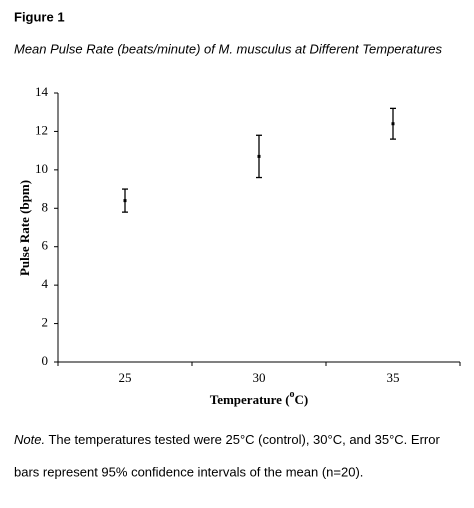 This screenshot has height=508, width=474. Describe the element at coordinates (24, 228) in the screenshot. I see `y-axis-label: Pulse Rate (bpm)` at that location.